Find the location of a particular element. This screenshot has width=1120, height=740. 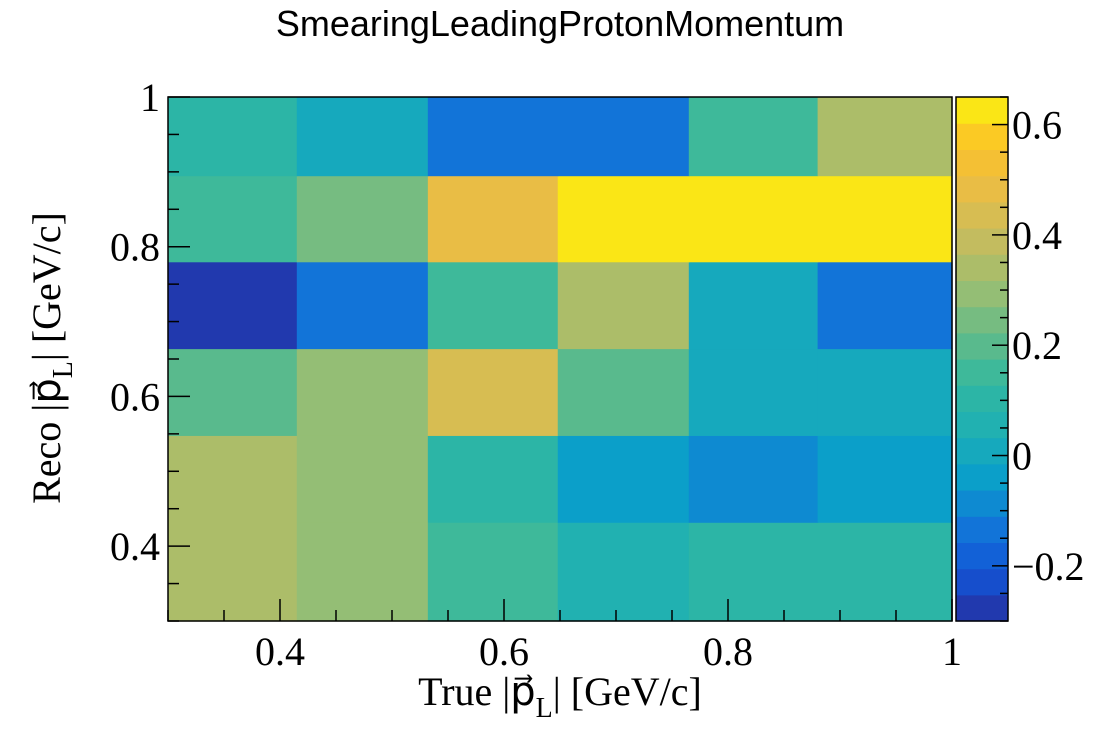

x-tick-label: 0.4 is located at coordinates (280, 651).